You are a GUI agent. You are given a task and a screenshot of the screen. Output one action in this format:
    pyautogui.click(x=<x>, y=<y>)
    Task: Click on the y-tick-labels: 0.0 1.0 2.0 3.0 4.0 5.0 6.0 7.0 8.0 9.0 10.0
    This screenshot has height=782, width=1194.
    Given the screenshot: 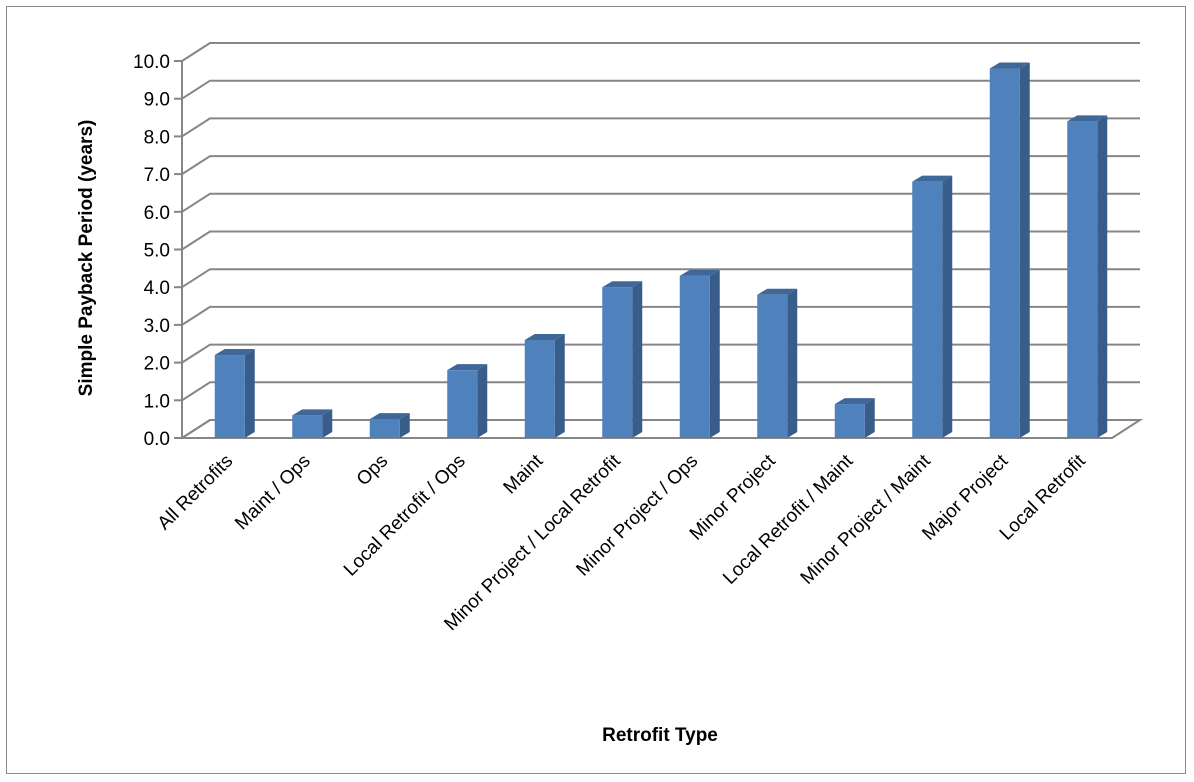 What is the action you would take?
    pyautogui.click(x=151, y=251)
    